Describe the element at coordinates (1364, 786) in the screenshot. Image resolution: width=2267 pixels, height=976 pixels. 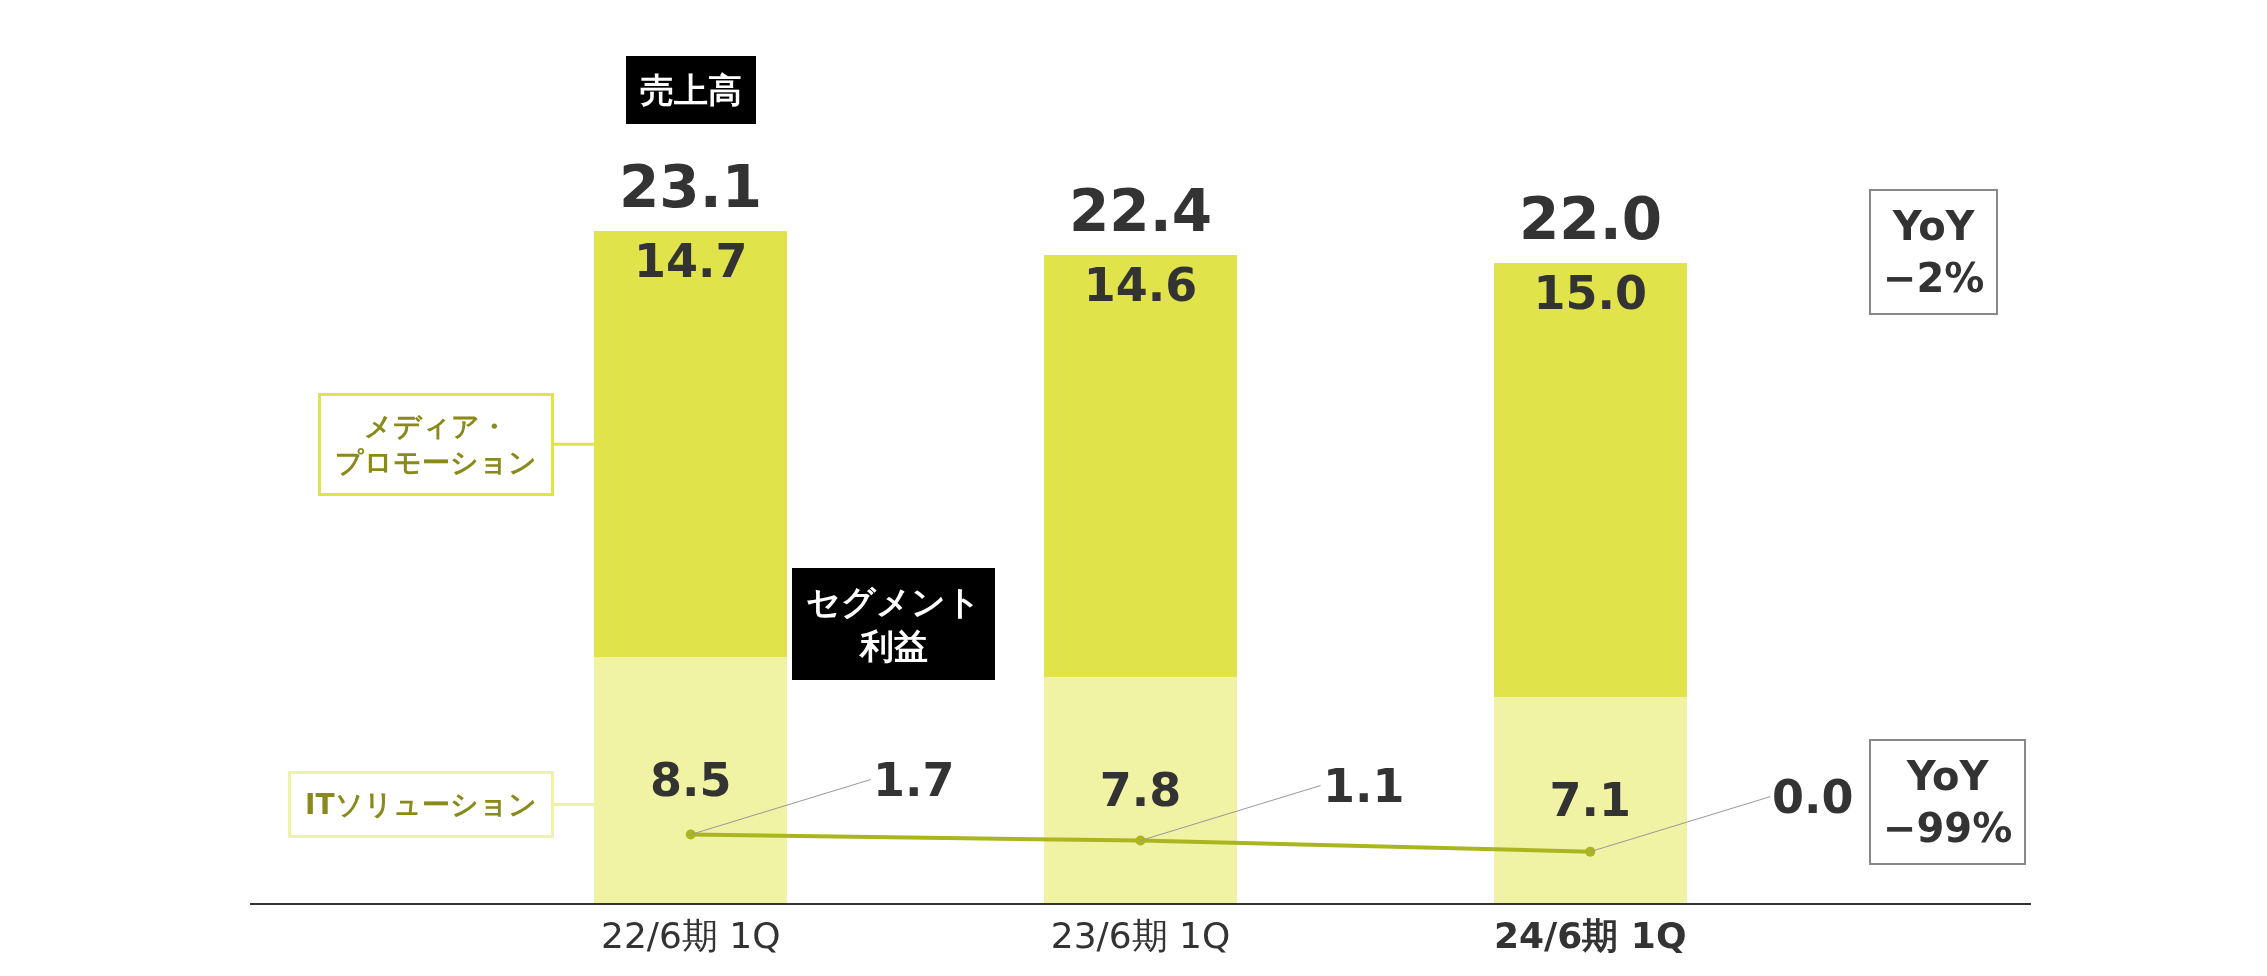
I see `data-label: 1.1` at that location.